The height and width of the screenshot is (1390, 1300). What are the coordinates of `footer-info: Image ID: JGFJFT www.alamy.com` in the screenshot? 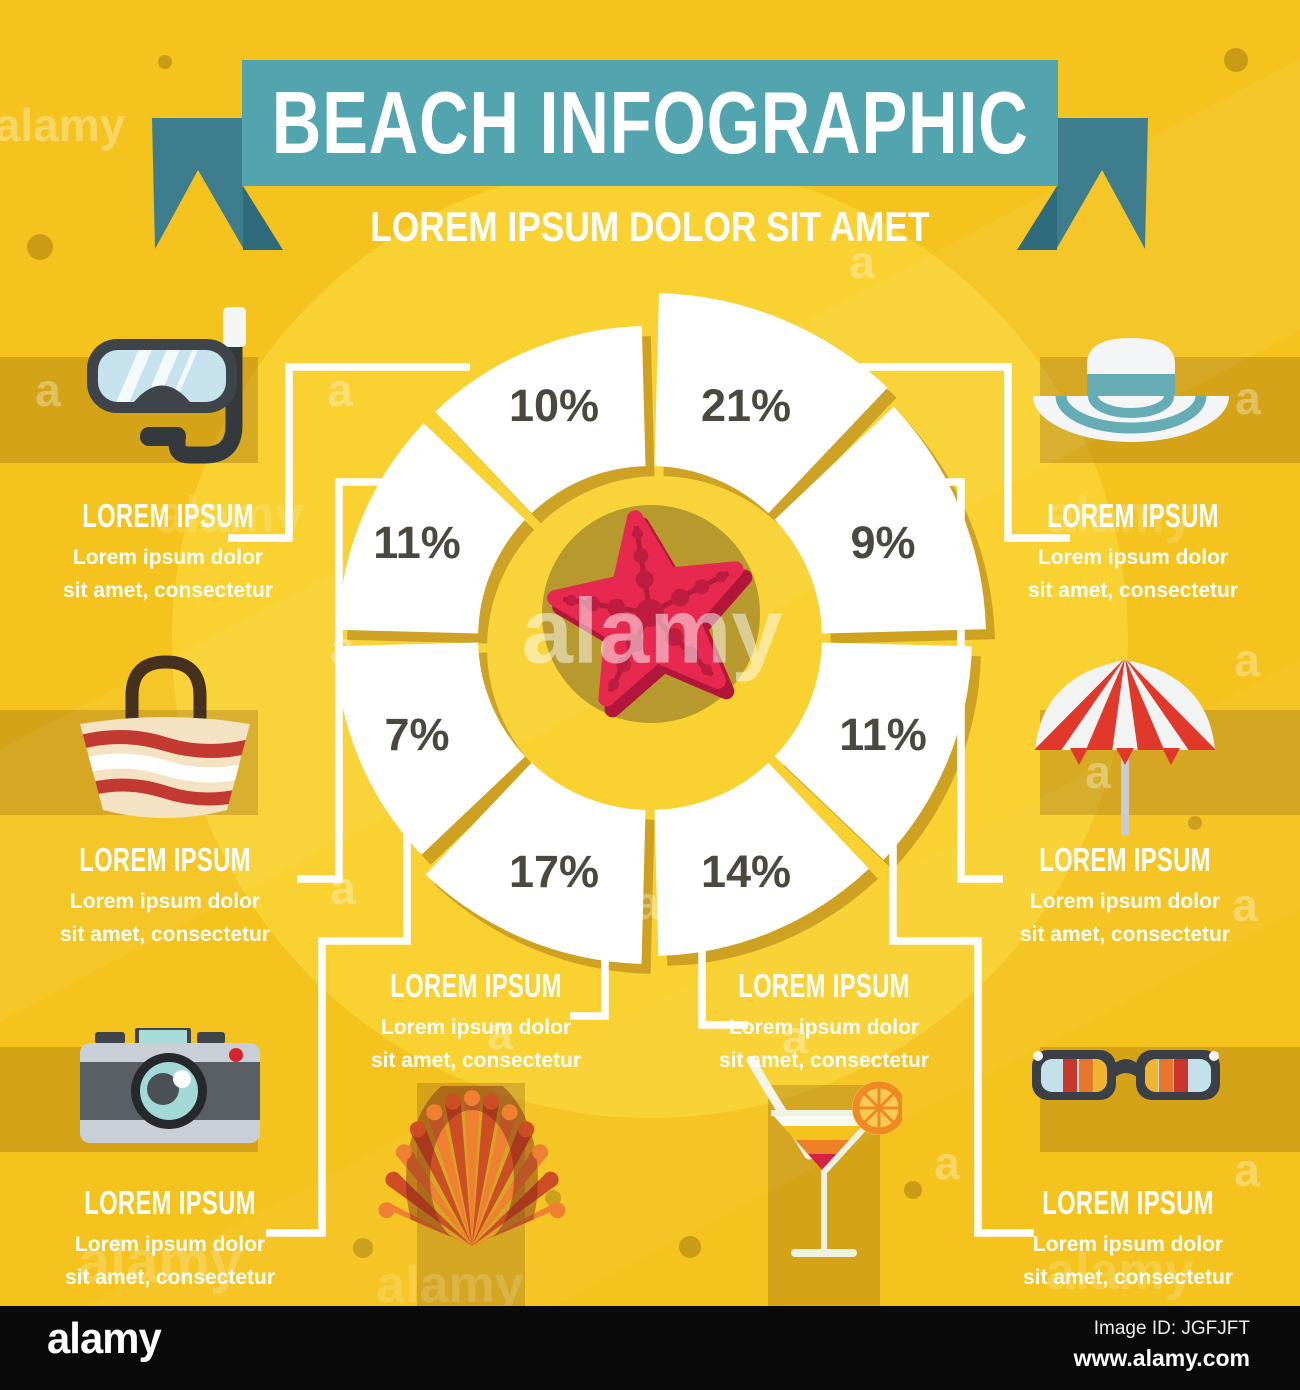 It's located at (1162, 1345).